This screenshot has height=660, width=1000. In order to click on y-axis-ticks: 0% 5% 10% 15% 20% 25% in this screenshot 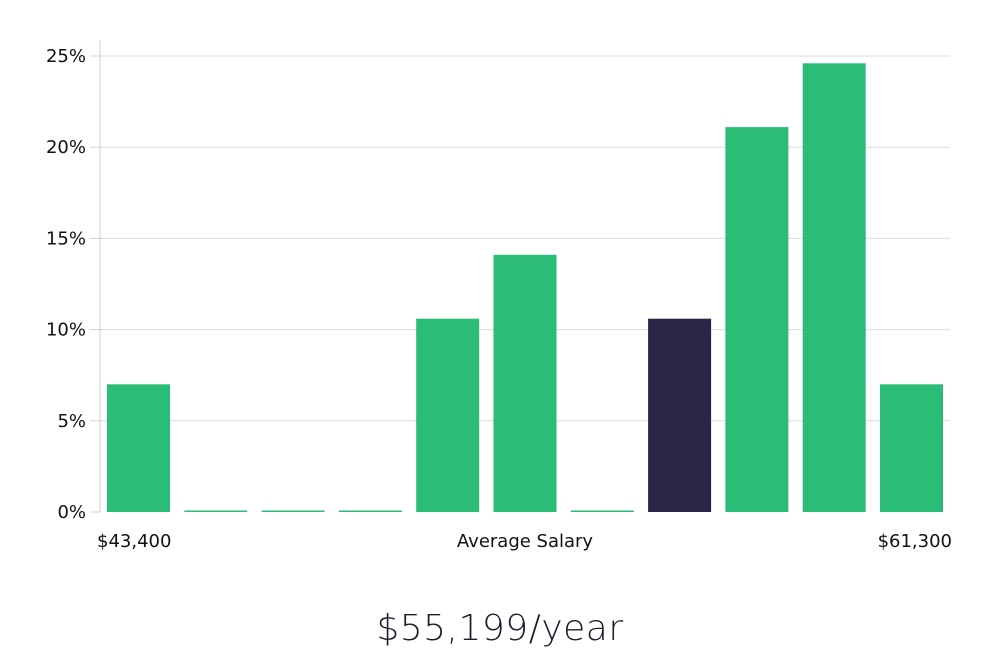, I will do `click(73, 284)`.